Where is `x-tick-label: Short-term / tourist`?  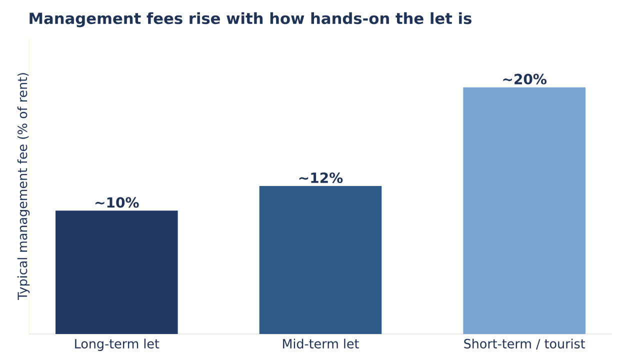
x-tick-label: Short-term / tourist is located at coordinates (525, 344).